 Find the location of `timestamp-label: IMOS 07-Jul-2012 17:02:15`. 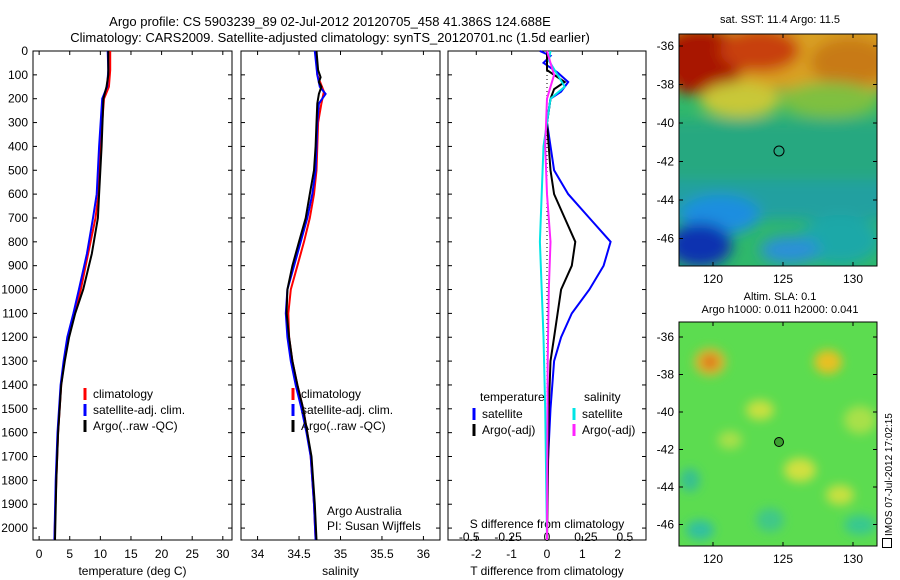

timestamp-label: IMOS 07-Jul-2012 17:02:15 is located at coordinates (888, 480).